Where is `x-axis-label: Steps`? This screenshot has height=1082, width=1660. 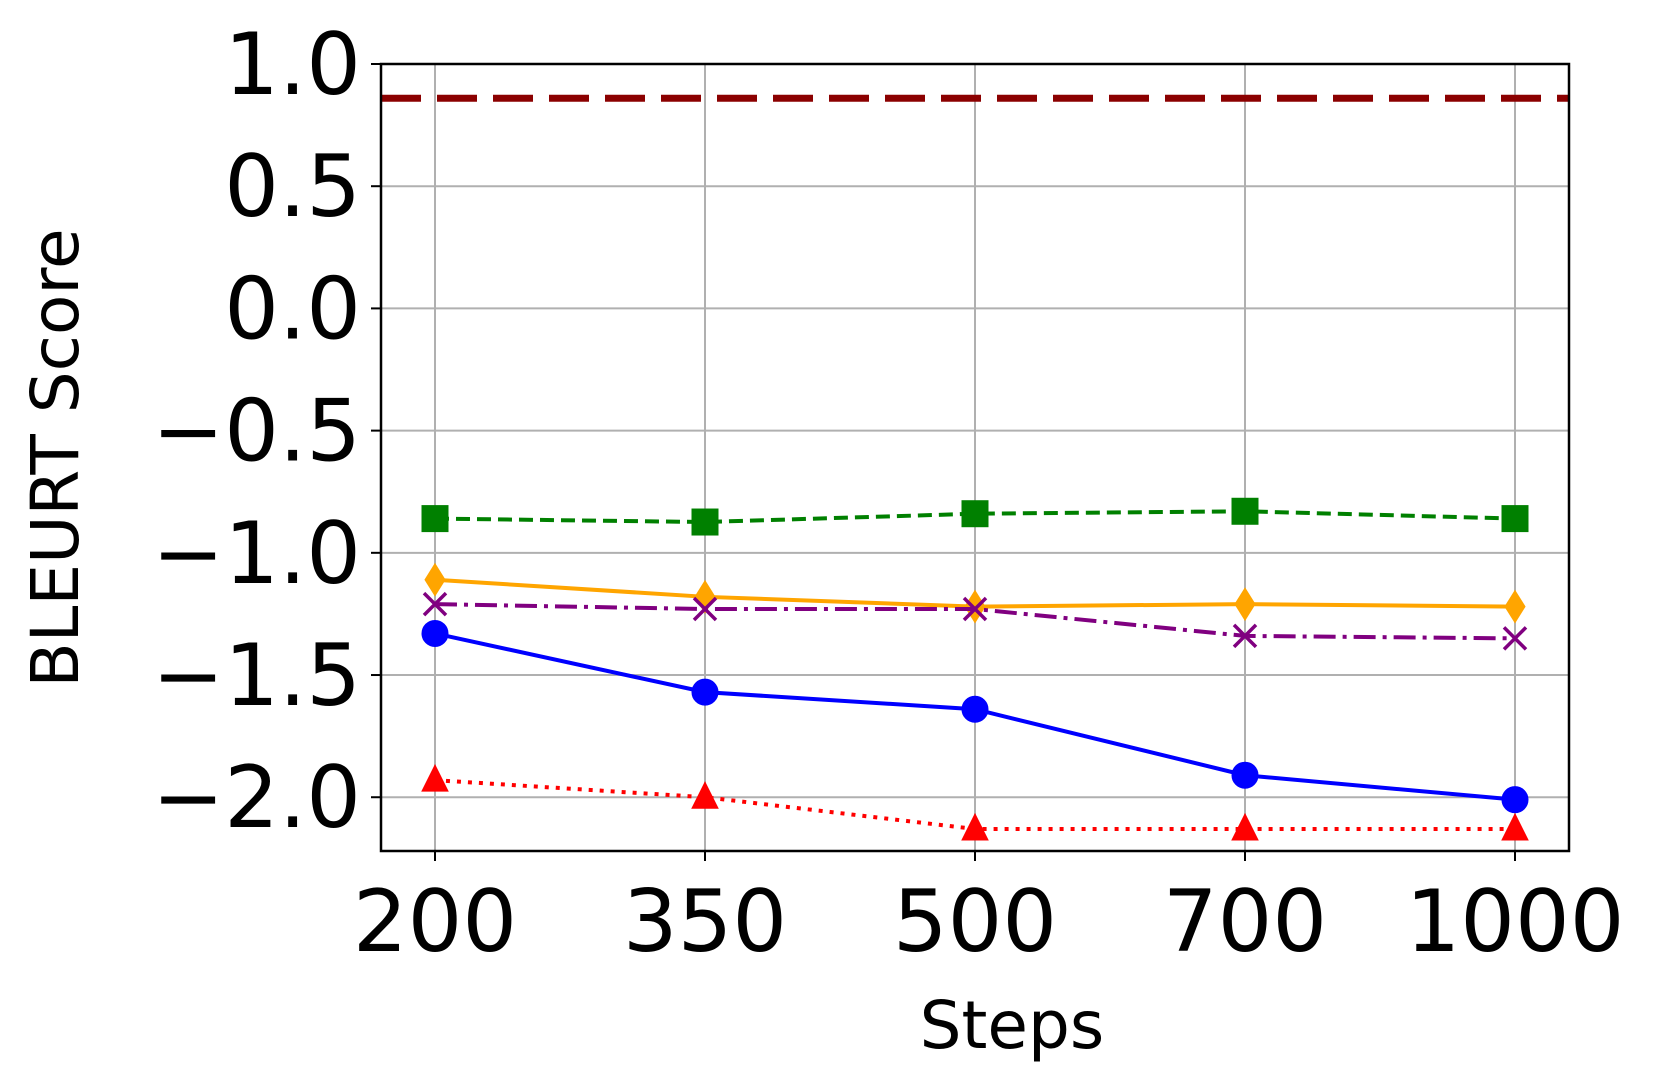
x-axis-label: Steps is located at coordinates (1012, 1025).